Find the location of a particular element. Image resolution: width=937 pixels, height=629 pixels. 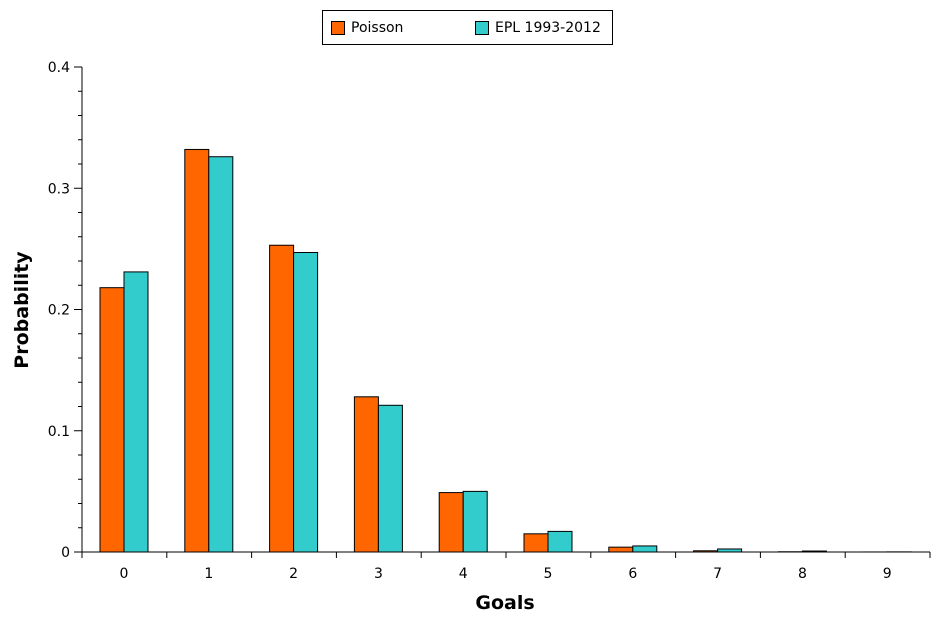

y-tick-label-0.2: 0.2 is located at coordinates (59, 311).